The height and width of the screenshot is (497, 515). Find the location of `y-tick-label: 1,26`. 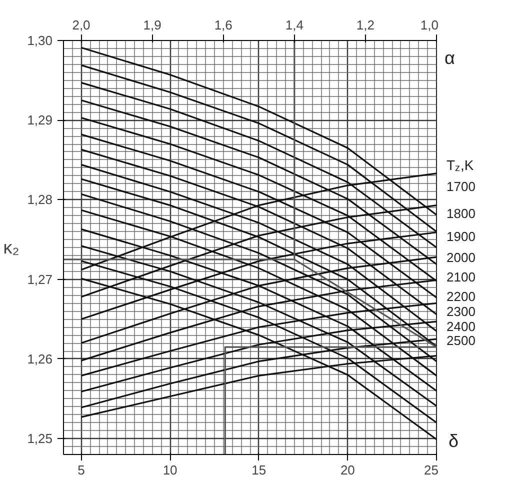

y-tick-label: 1,26 is located at coordinates (40, 358).